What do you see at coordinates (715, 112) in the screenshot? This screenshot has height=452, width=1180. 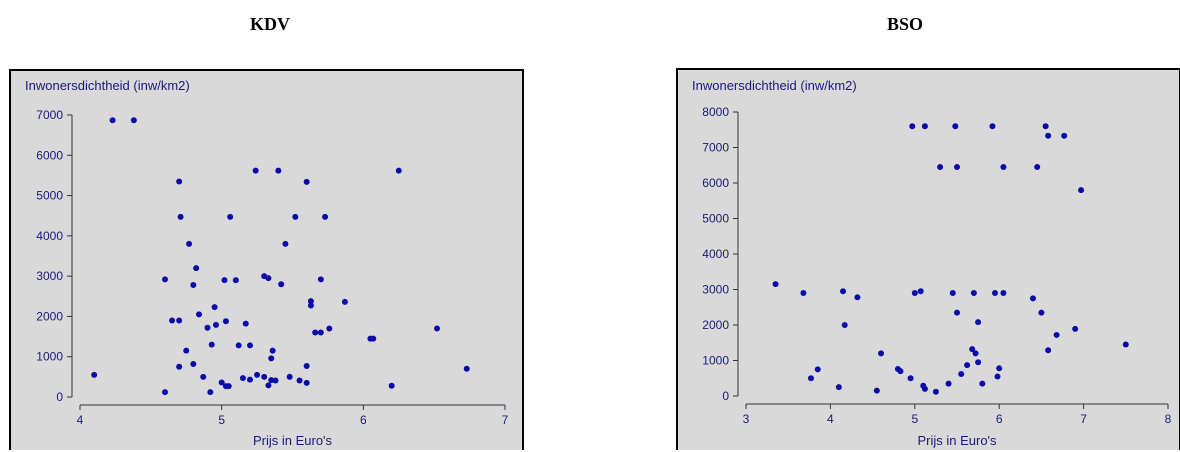 I see `y-tick-label: 8000` at bounding box center [715, 112].